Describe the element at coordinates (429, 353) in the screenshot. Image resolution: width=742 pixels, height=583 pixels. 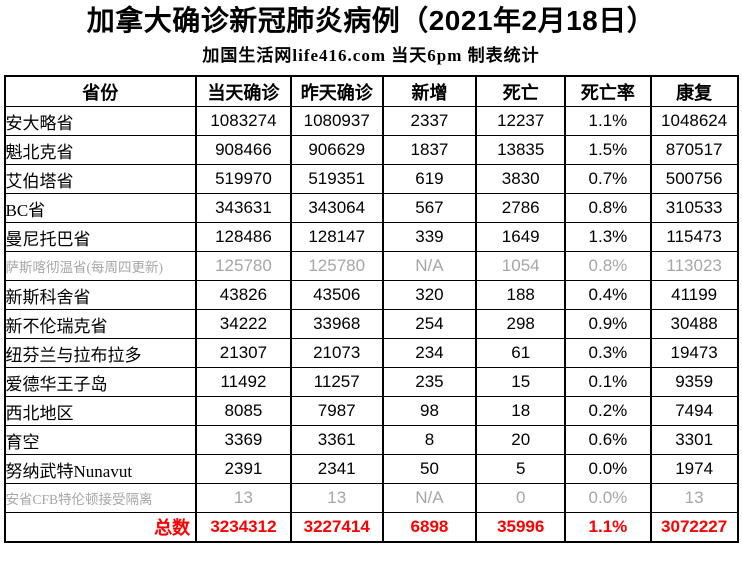
I see `new-cell: 234` at that location.